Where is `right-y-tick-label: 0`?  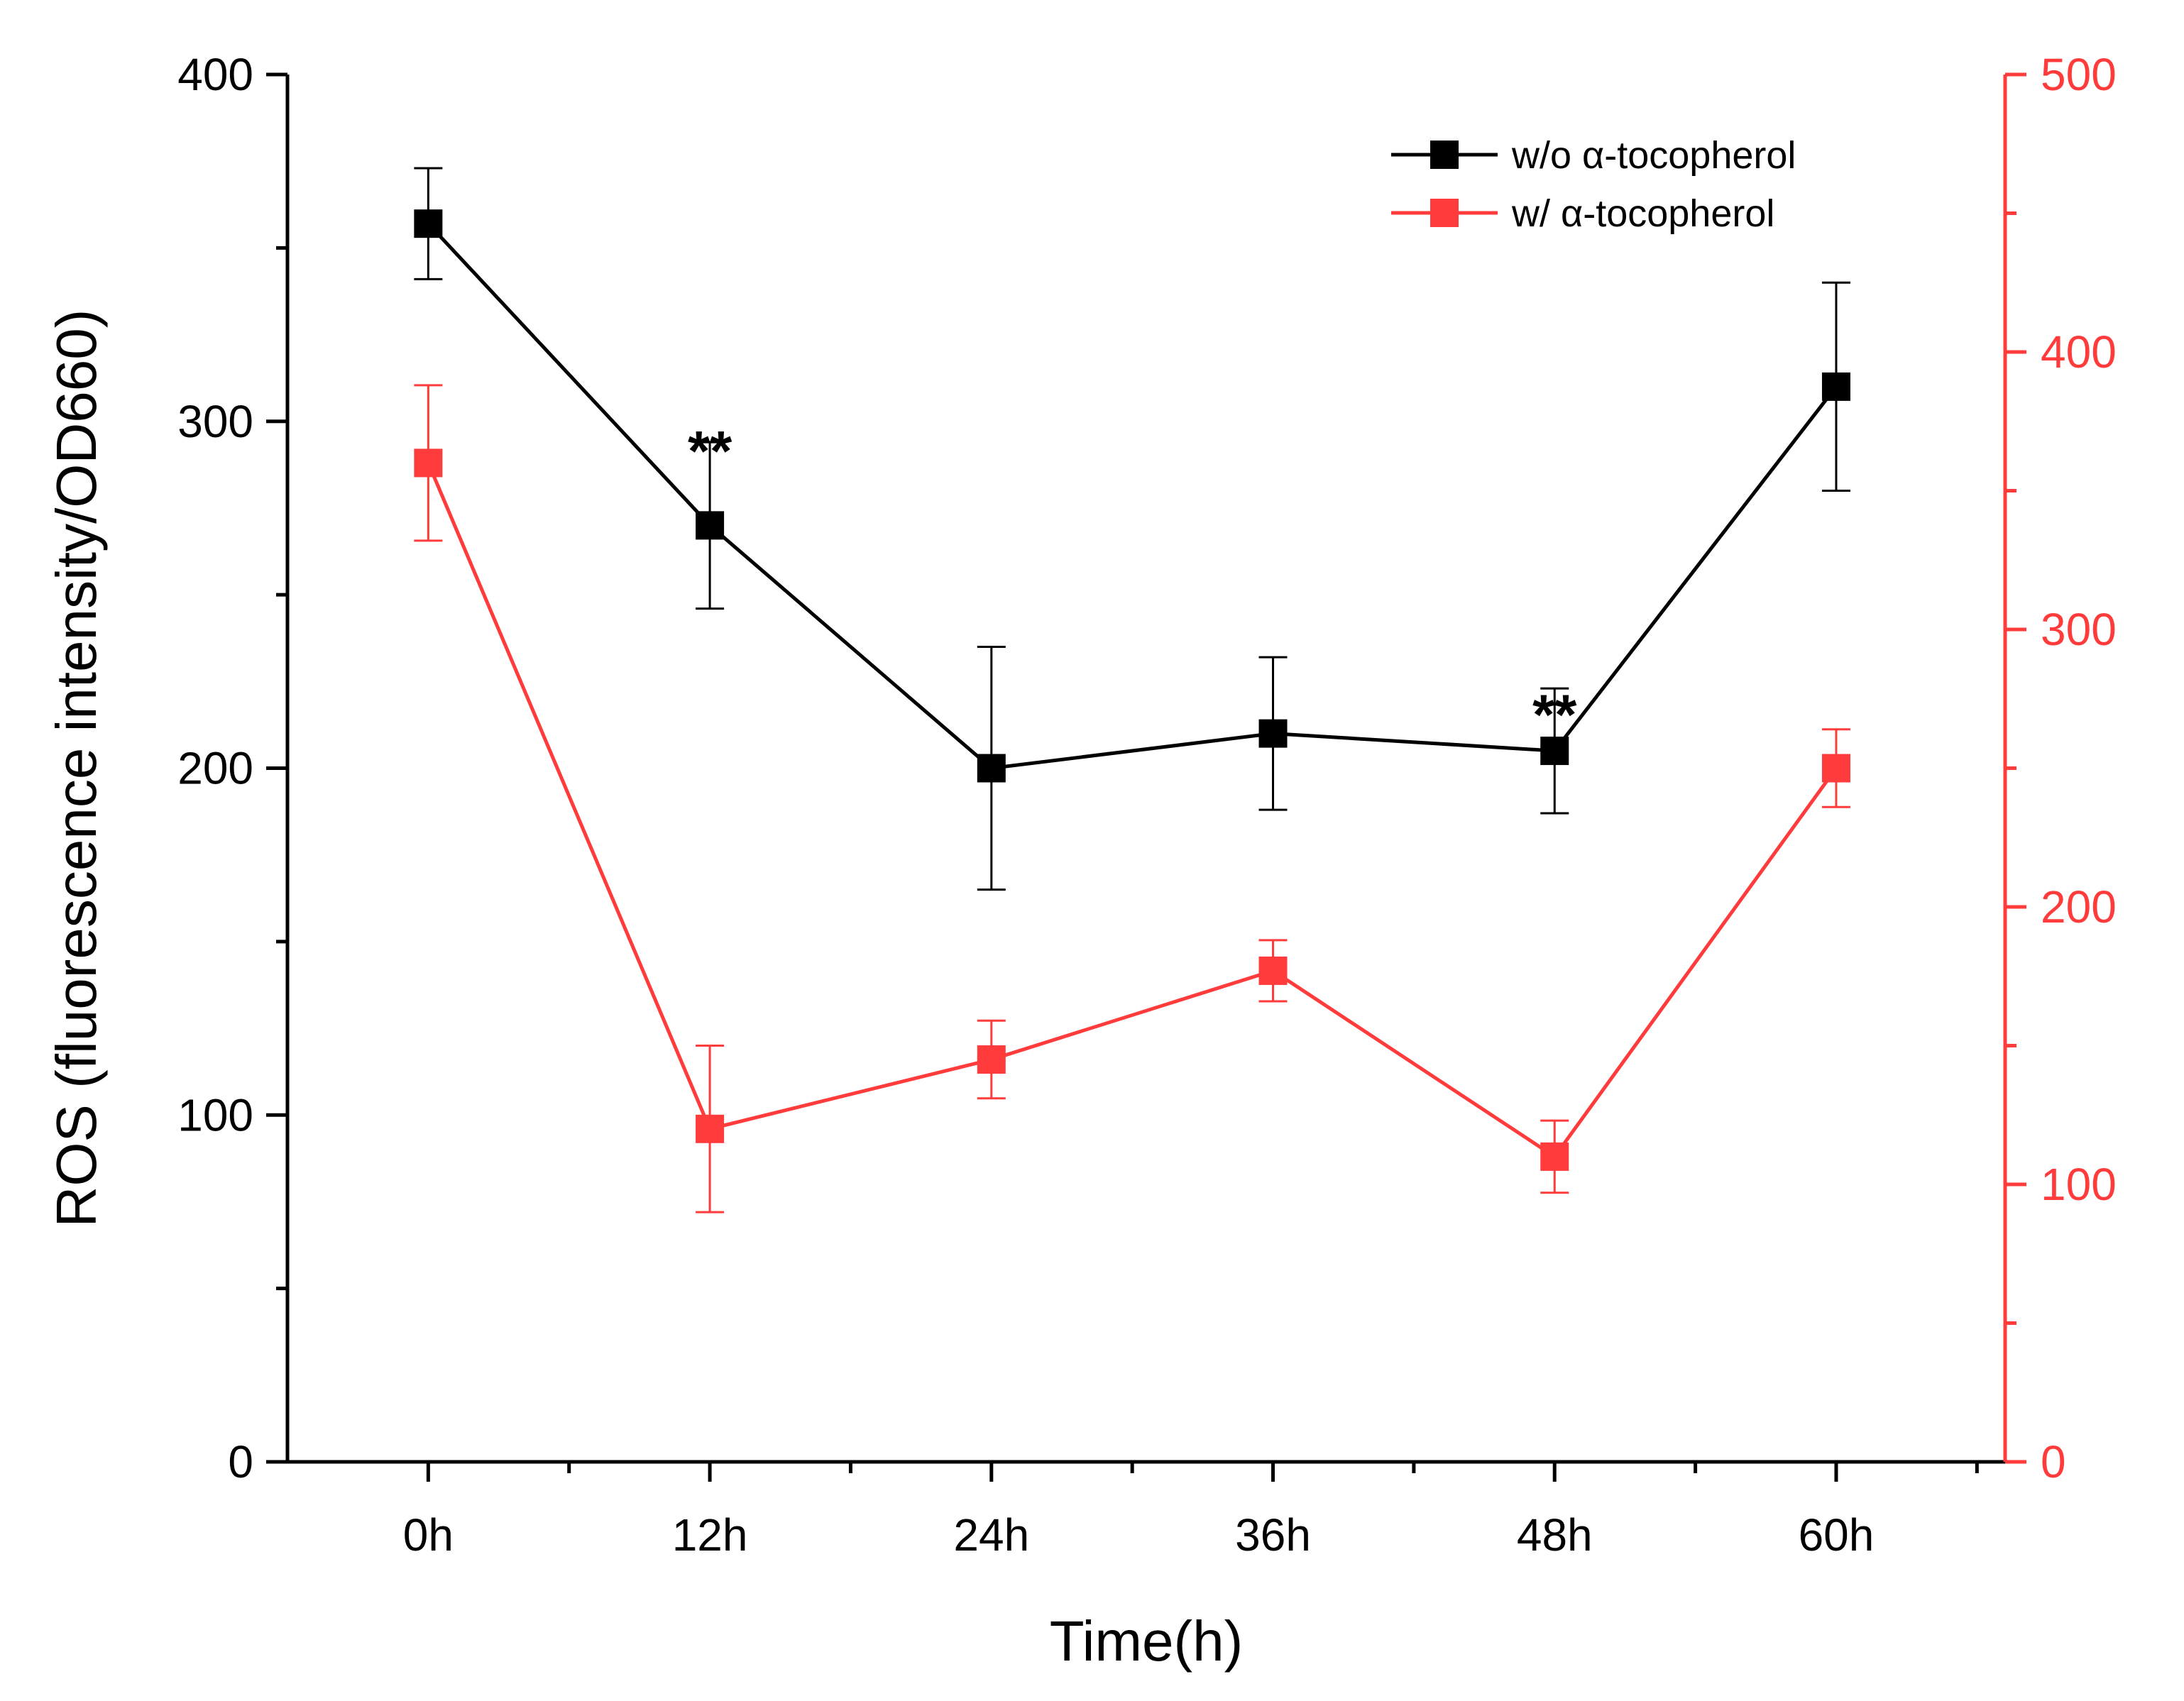
right-y-tick-label: 0 is located at coordinates (2054, 1461).